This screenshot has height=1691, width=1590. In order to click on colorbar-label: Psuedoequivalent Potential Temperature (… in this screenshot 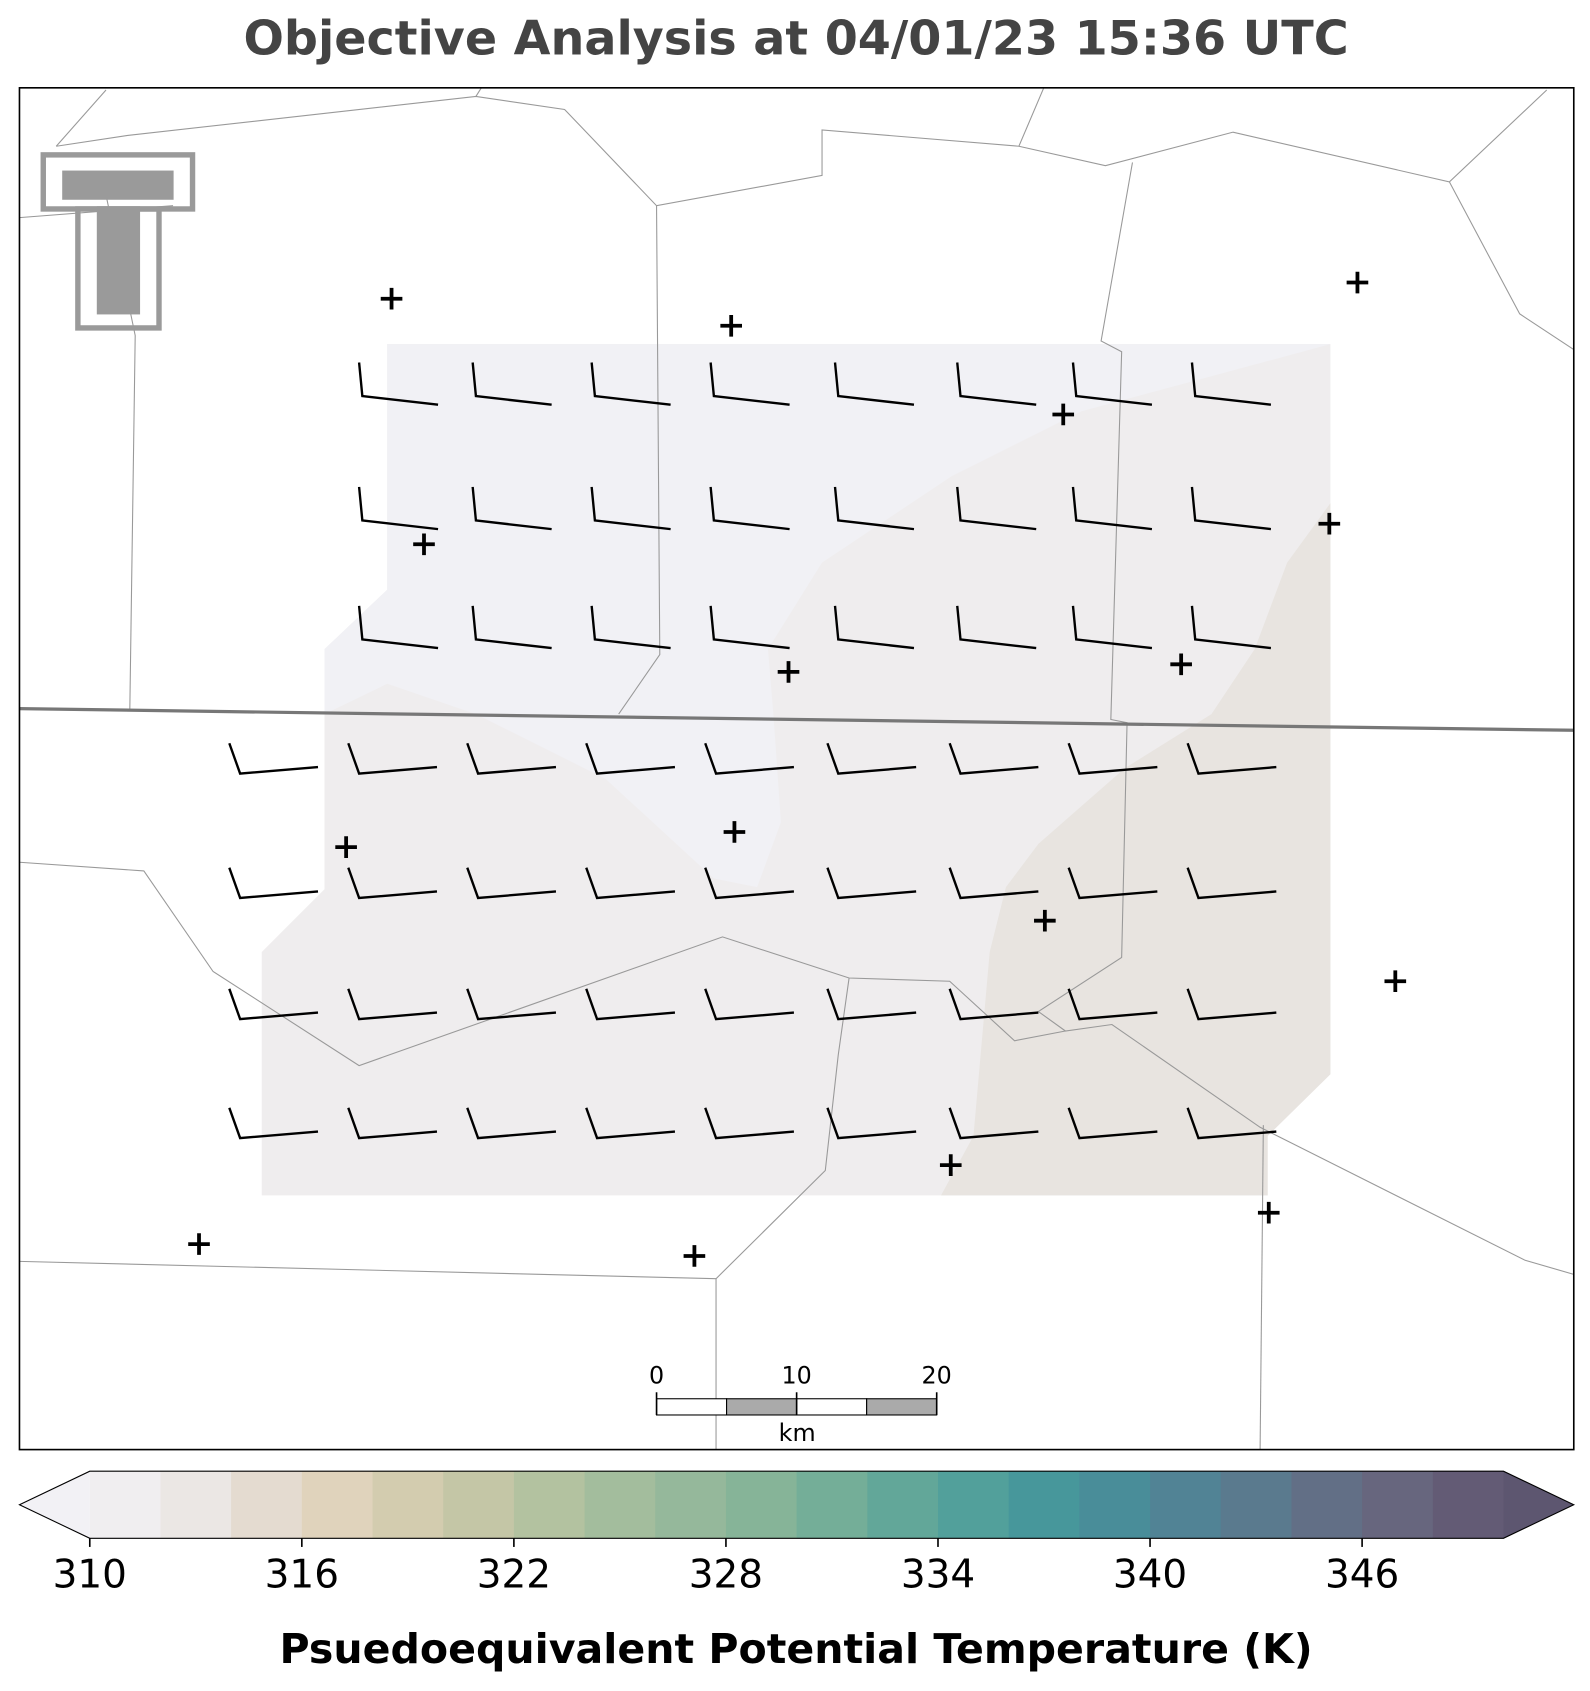, I will do `click(795, 1649)`.